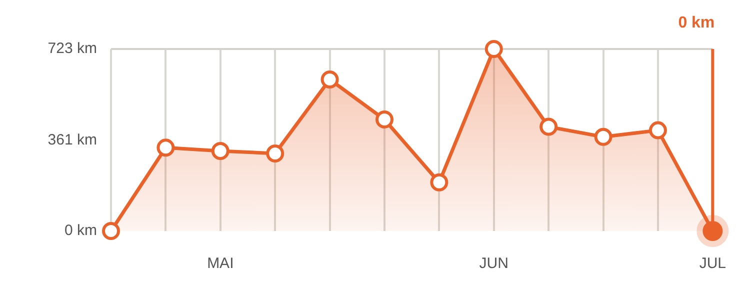 The width and height of the screenshot is (750, 299). I want to click on x-tick-label: JUN, so click(493, 263).